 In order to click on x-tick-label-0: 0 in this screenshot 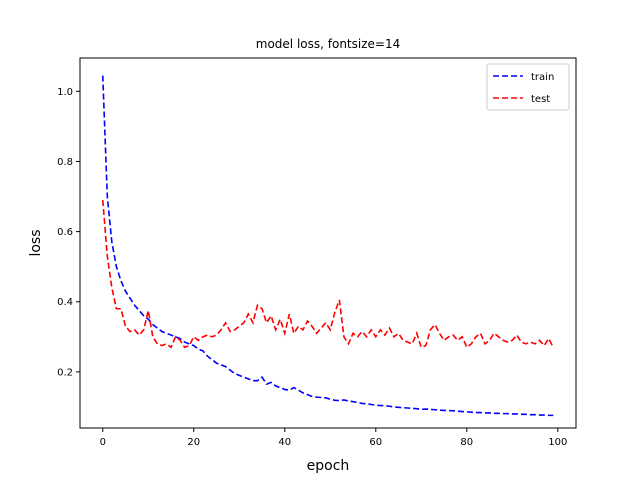, I will do `click(103, 442)`.